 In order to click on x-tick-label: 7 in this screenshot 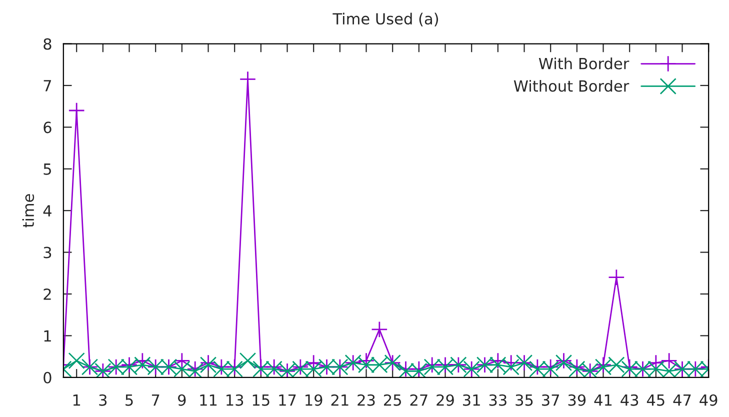, I will do `click(156, 400)`.